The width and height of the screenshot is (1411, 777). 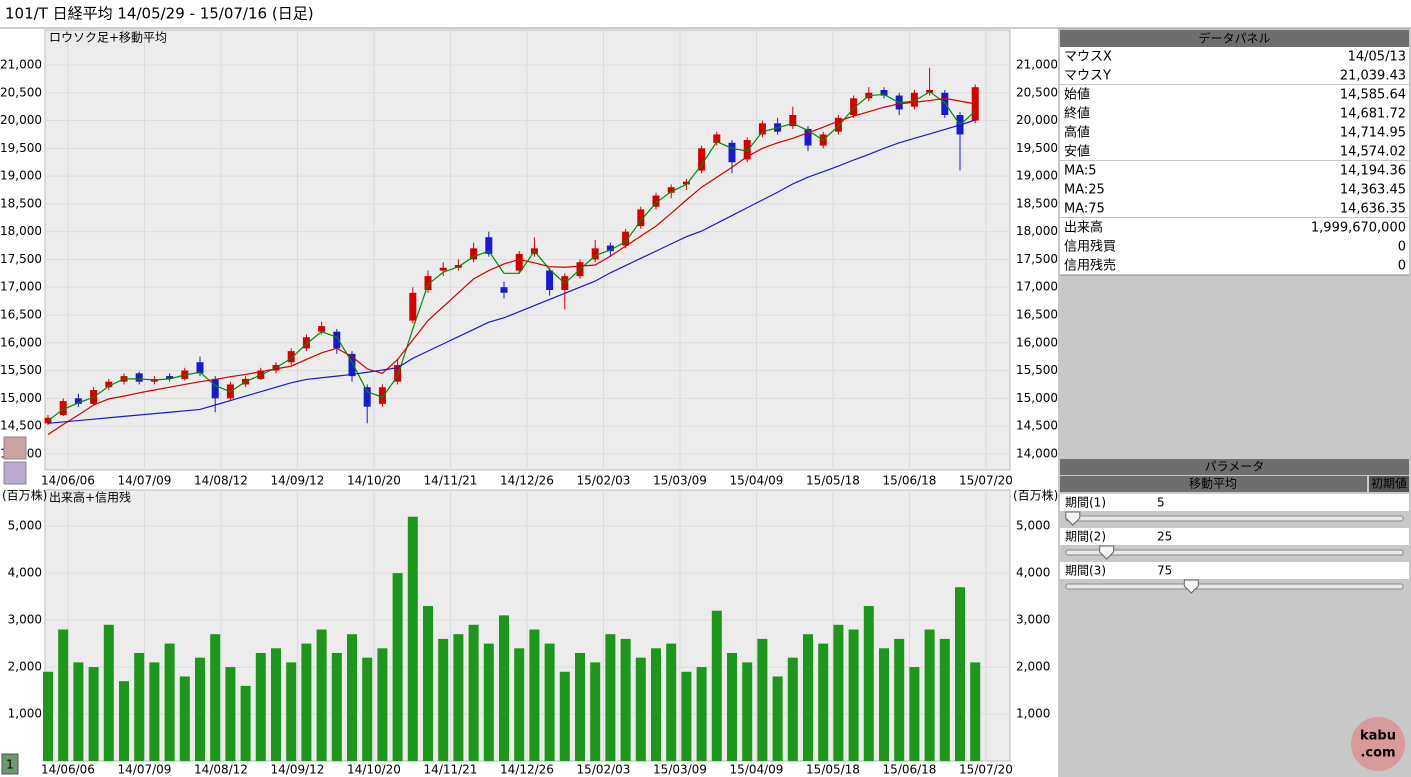 I want to click on tab-label: 移動平均, so click(x=1213, y=484).